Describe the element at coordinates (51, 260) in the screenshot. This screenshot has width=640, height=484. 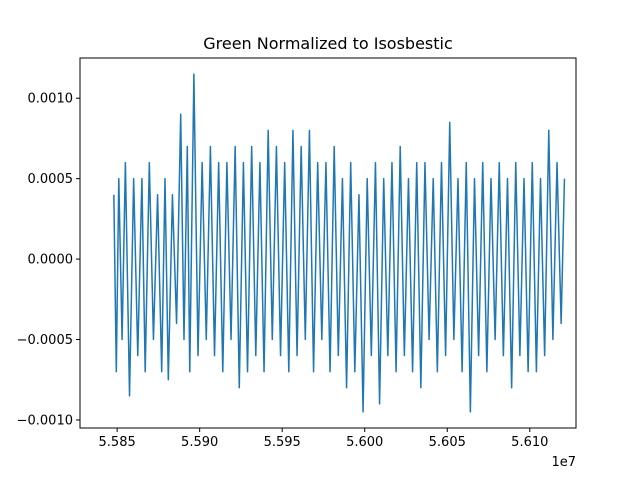
I see `y-tick-label: 0.0000` at that location.